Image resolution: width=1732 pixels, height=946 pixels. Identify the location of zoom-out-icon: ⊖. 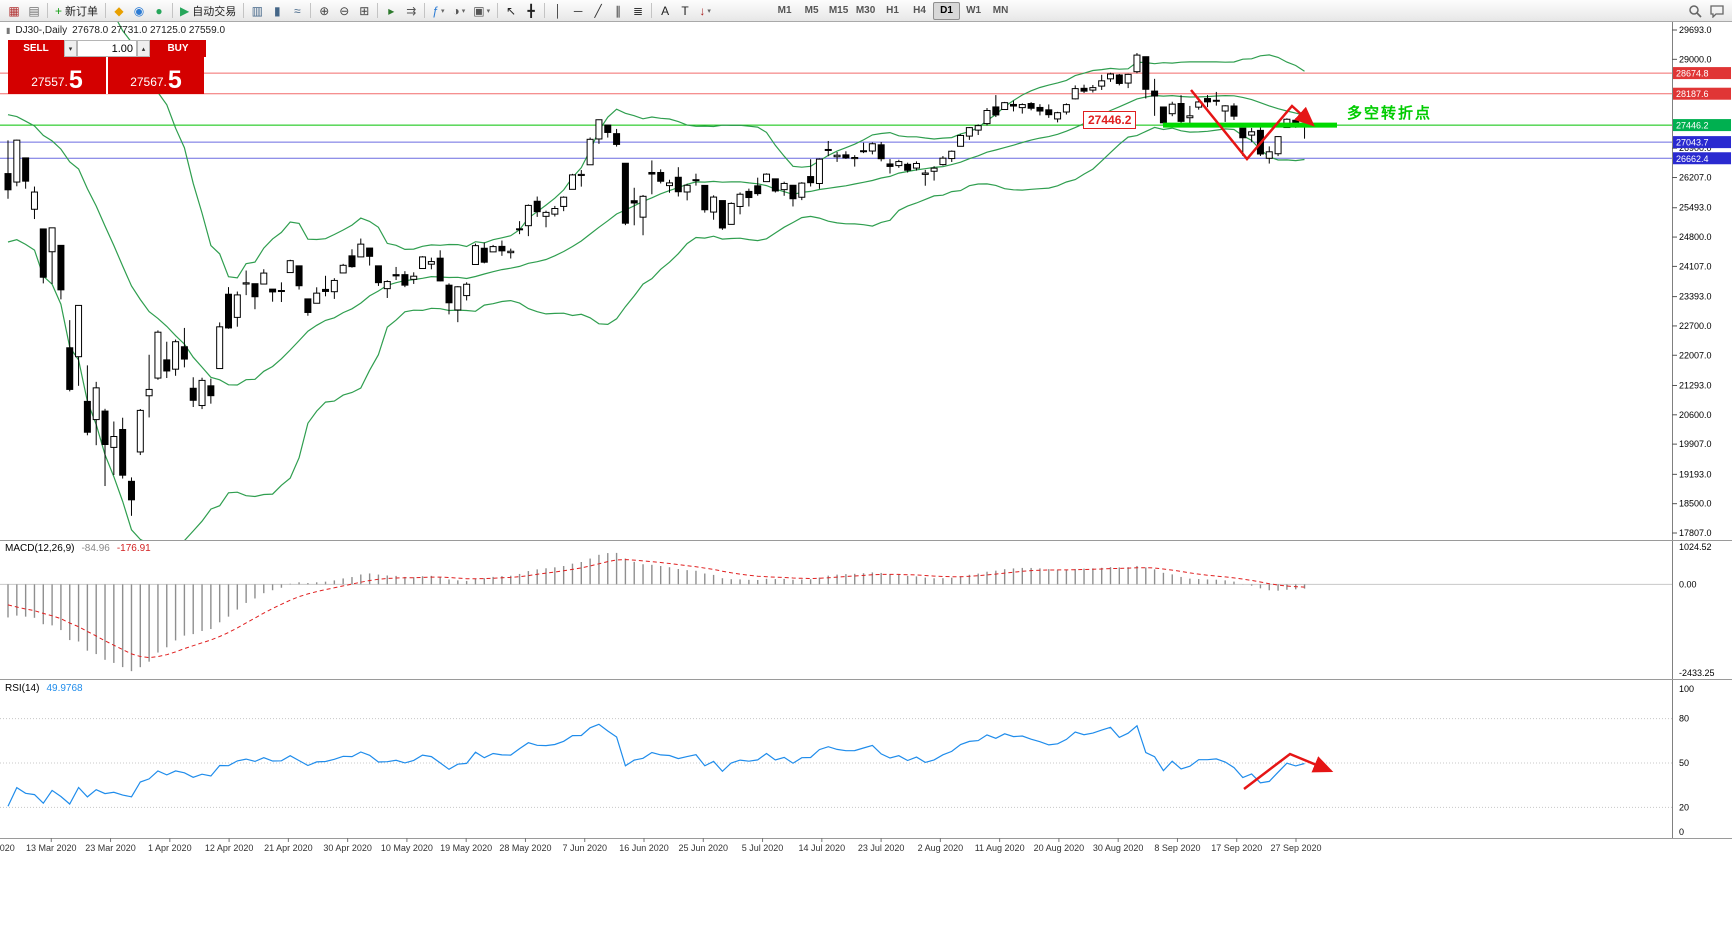
(344, 10).